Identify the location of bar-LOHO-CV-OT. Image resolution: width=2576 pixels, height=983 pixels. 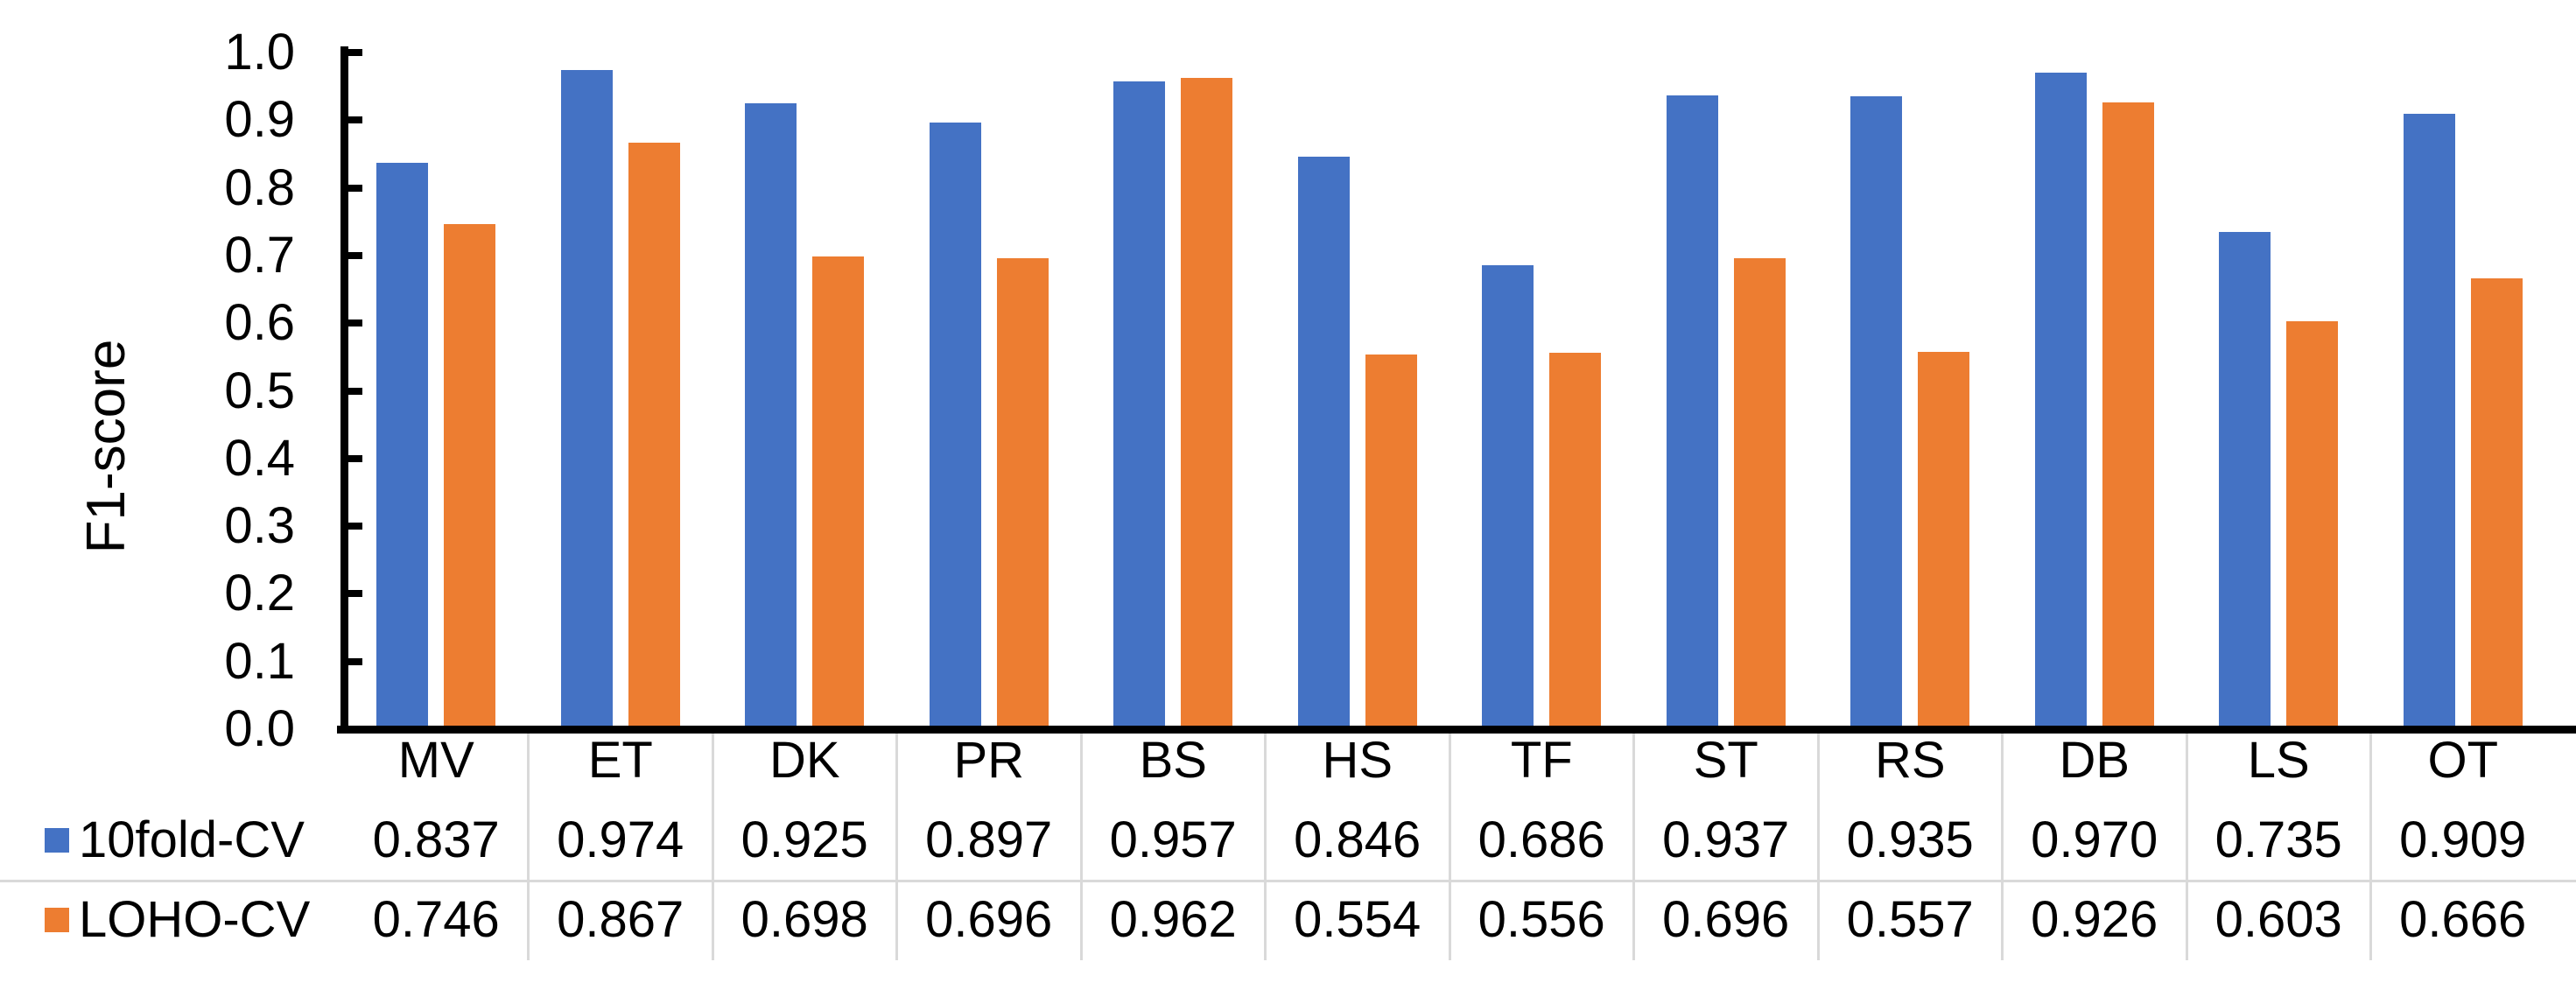
(2496, 502).